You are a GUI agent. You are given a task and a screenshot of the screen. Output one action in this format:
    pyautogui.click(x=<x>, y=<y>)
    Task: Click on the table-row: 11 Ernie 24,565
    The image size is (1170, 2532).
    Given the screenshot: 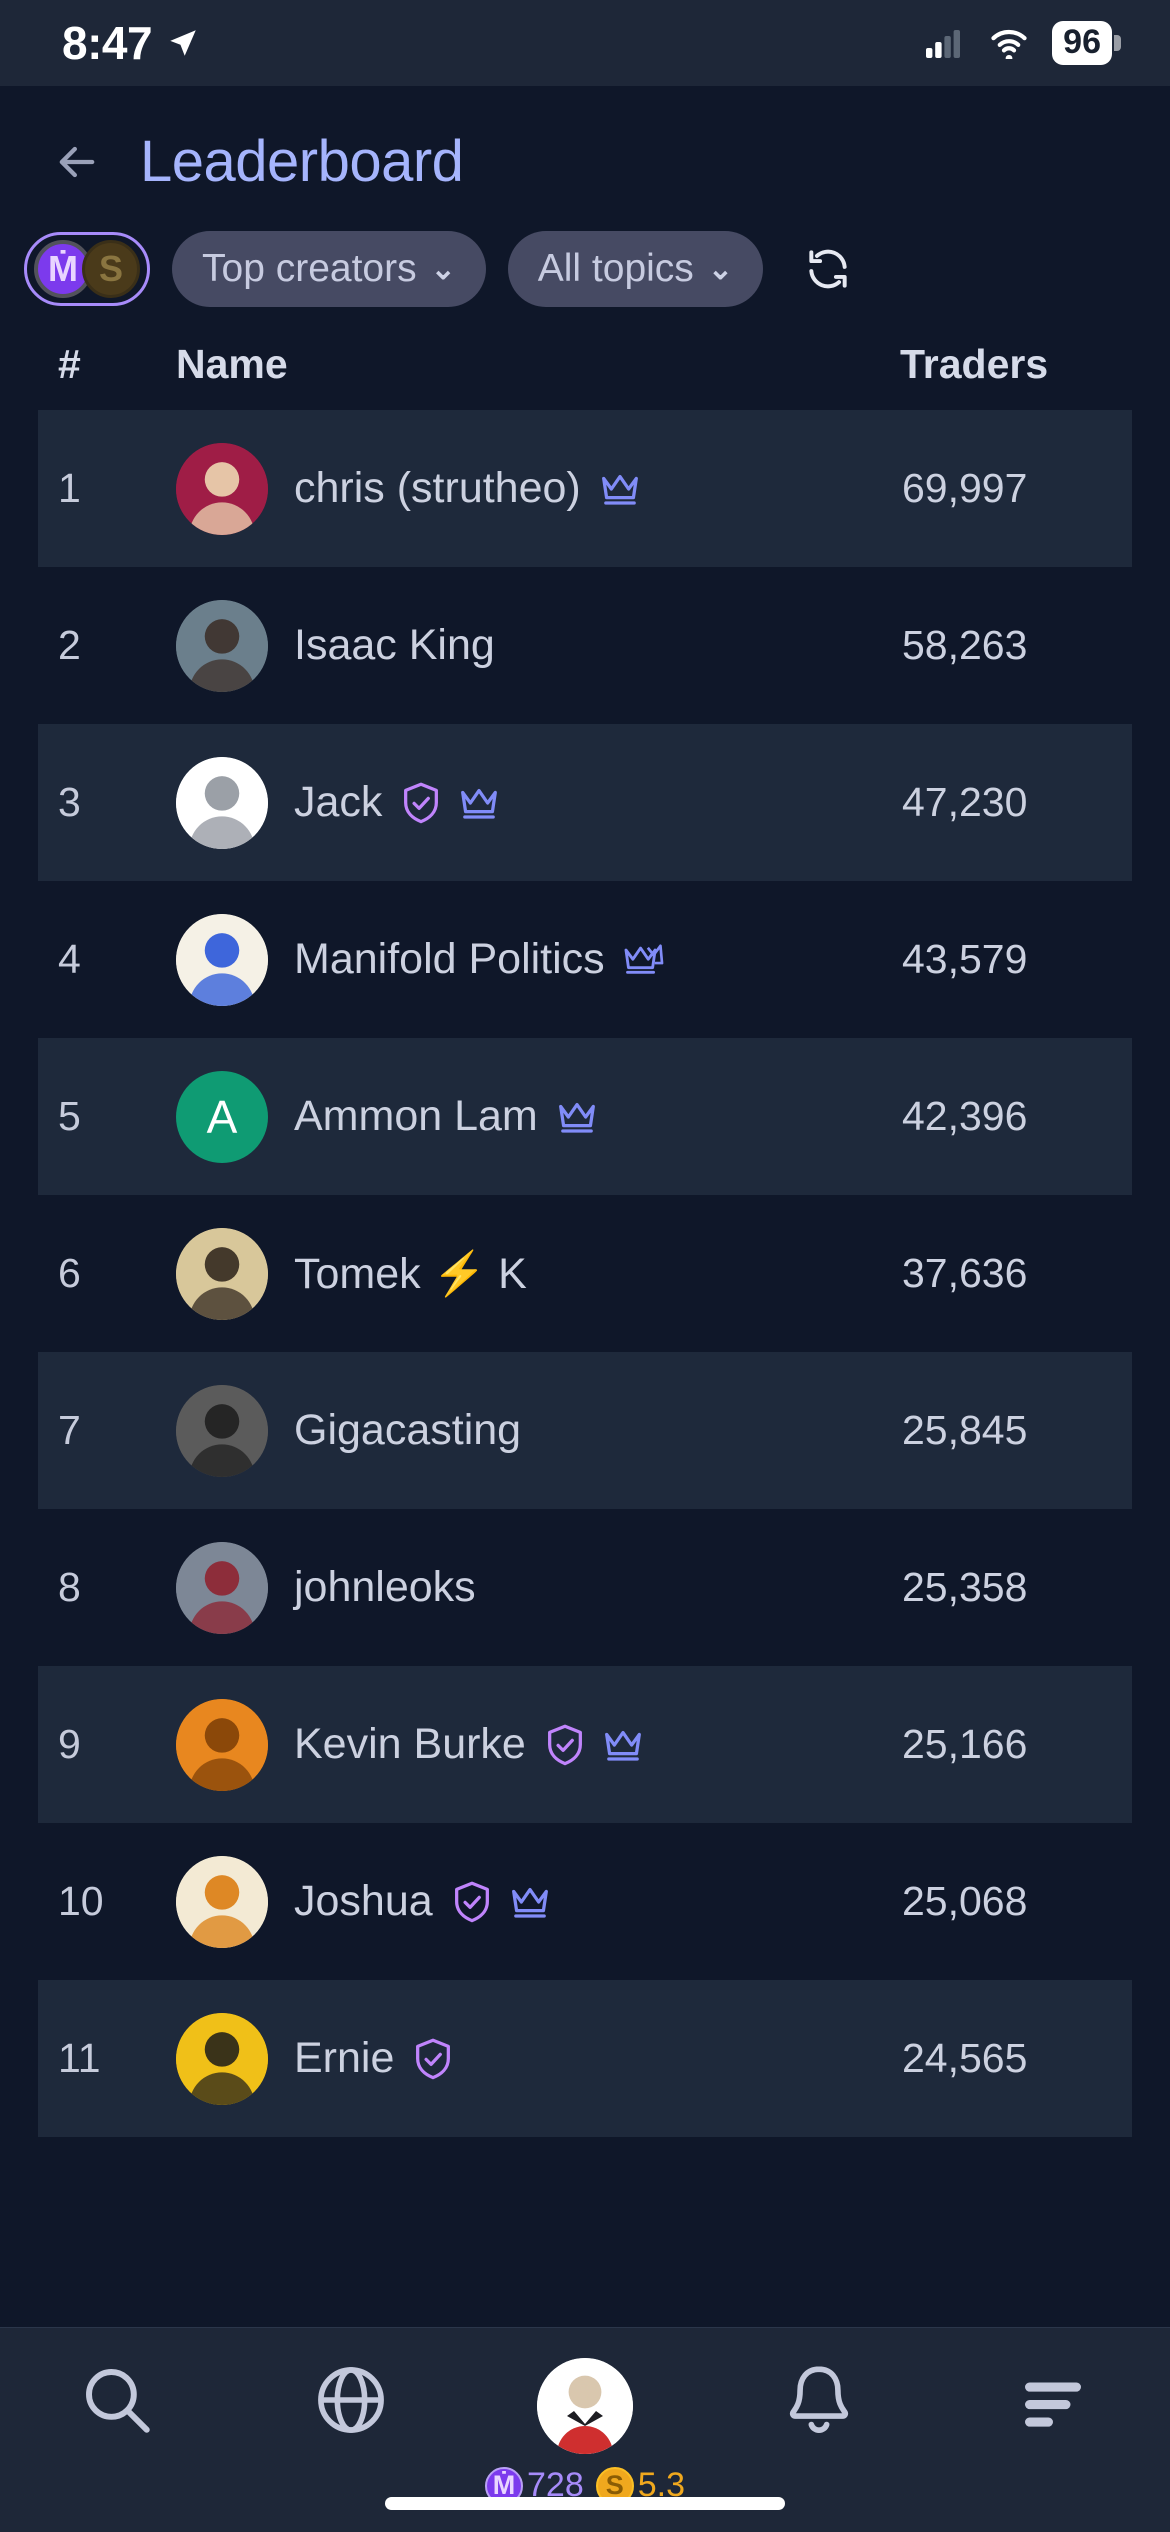 What is the action you would take?
    pyautogui.click(x=585, y=2058)
    